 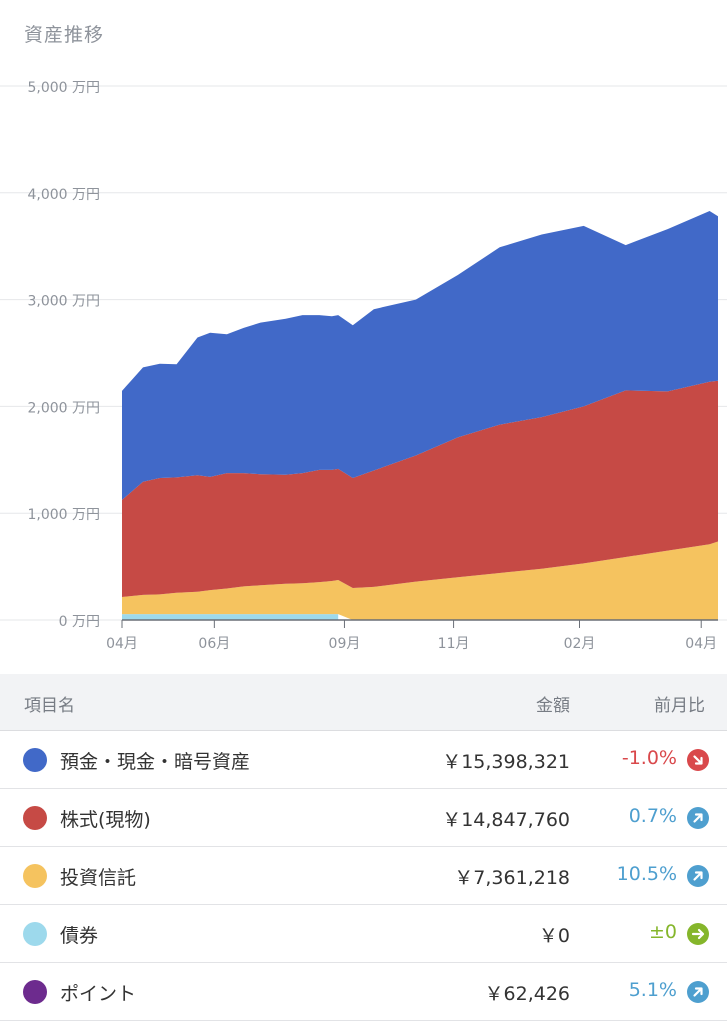 I want to click on row-amount: ￥62,426, so click(x=527, y=994).